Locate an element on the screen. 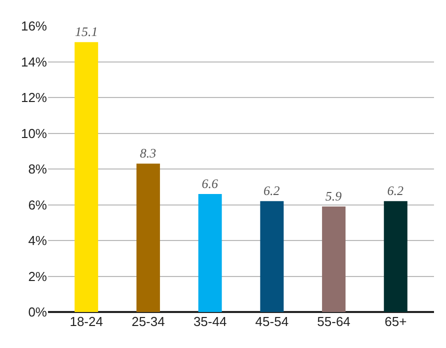 The image size is (446, 348). y-tick-label: 2% is located at coordinates (38, 276).